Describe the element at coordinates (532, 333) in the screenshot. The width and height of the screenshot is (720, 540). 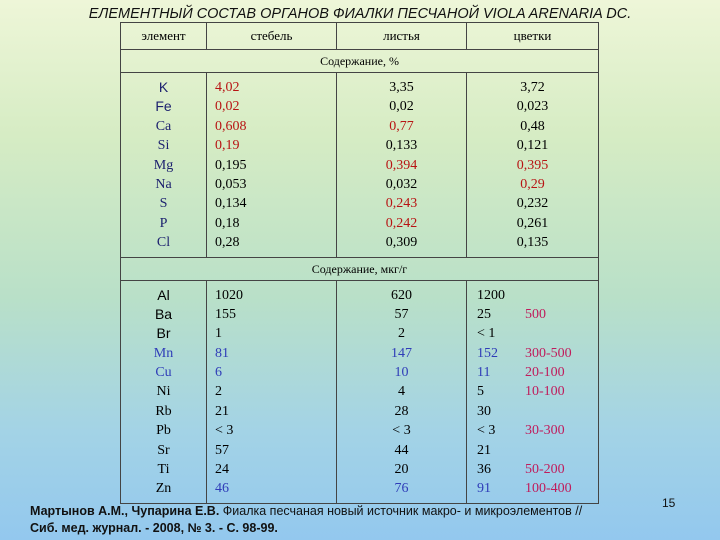
I see `section2-flowers-row: < 1` at that location.